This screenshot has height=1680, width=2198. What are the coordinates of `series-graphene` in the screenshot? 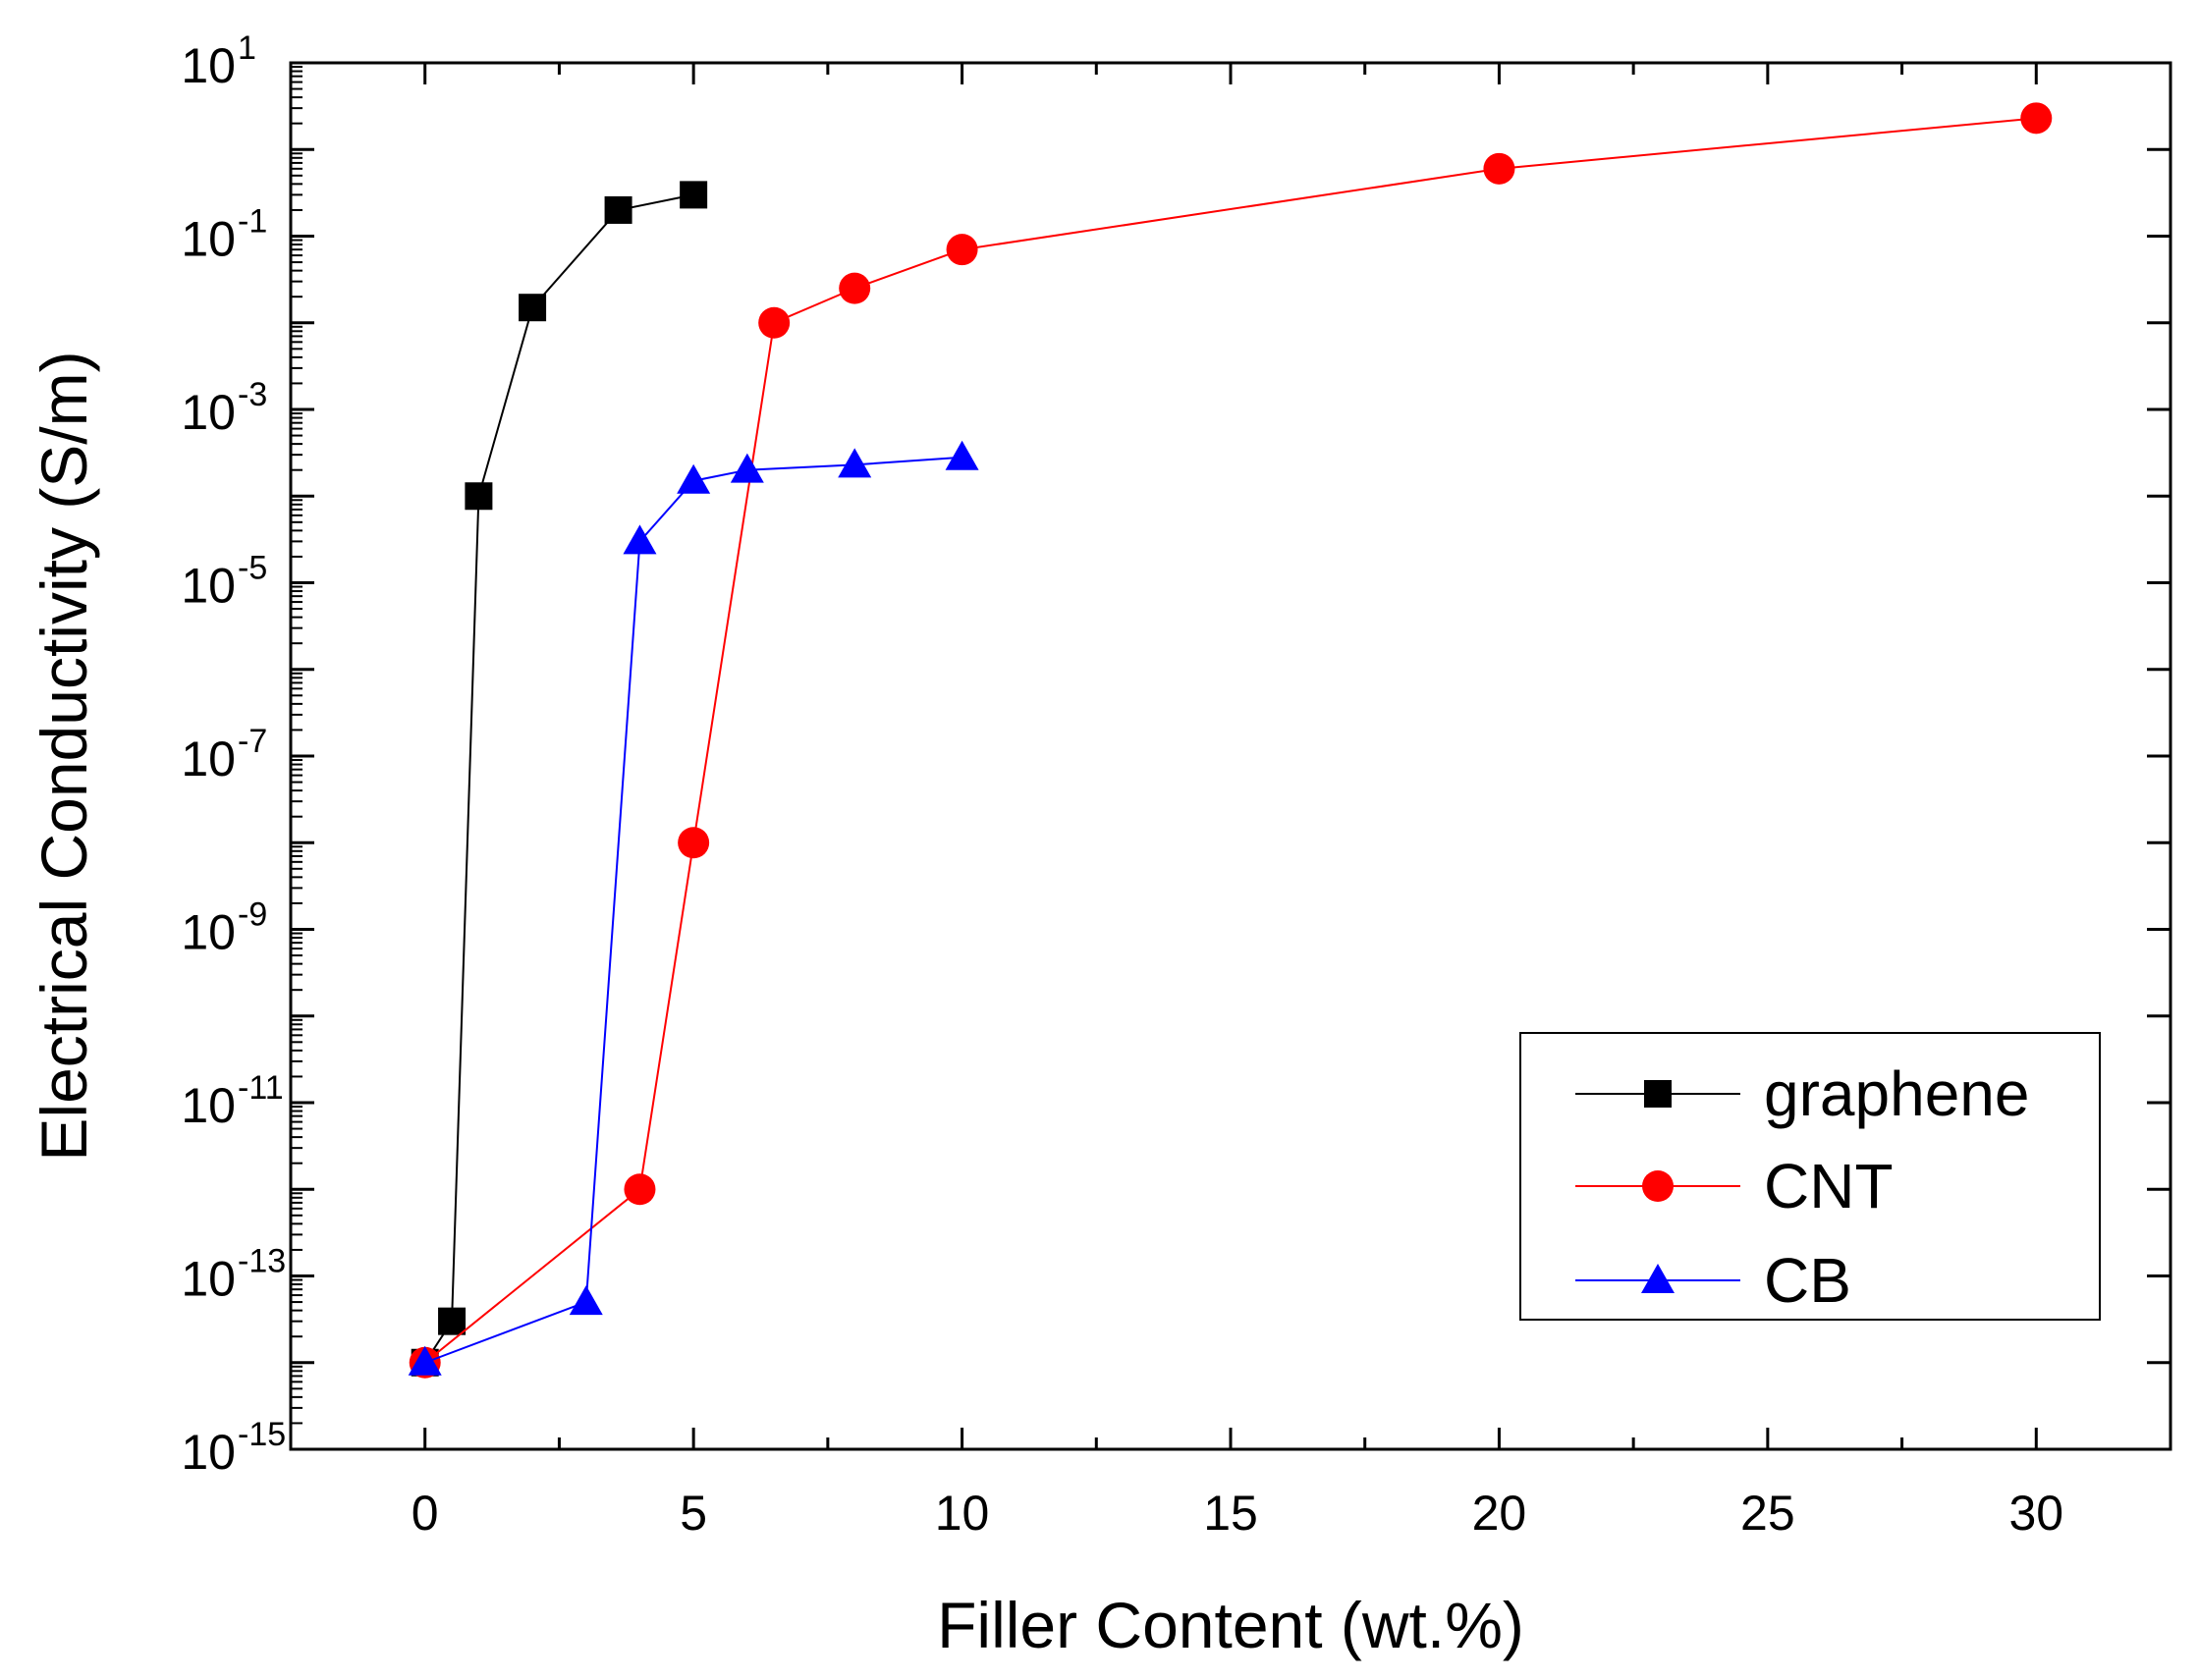 It's located at (559, 779).